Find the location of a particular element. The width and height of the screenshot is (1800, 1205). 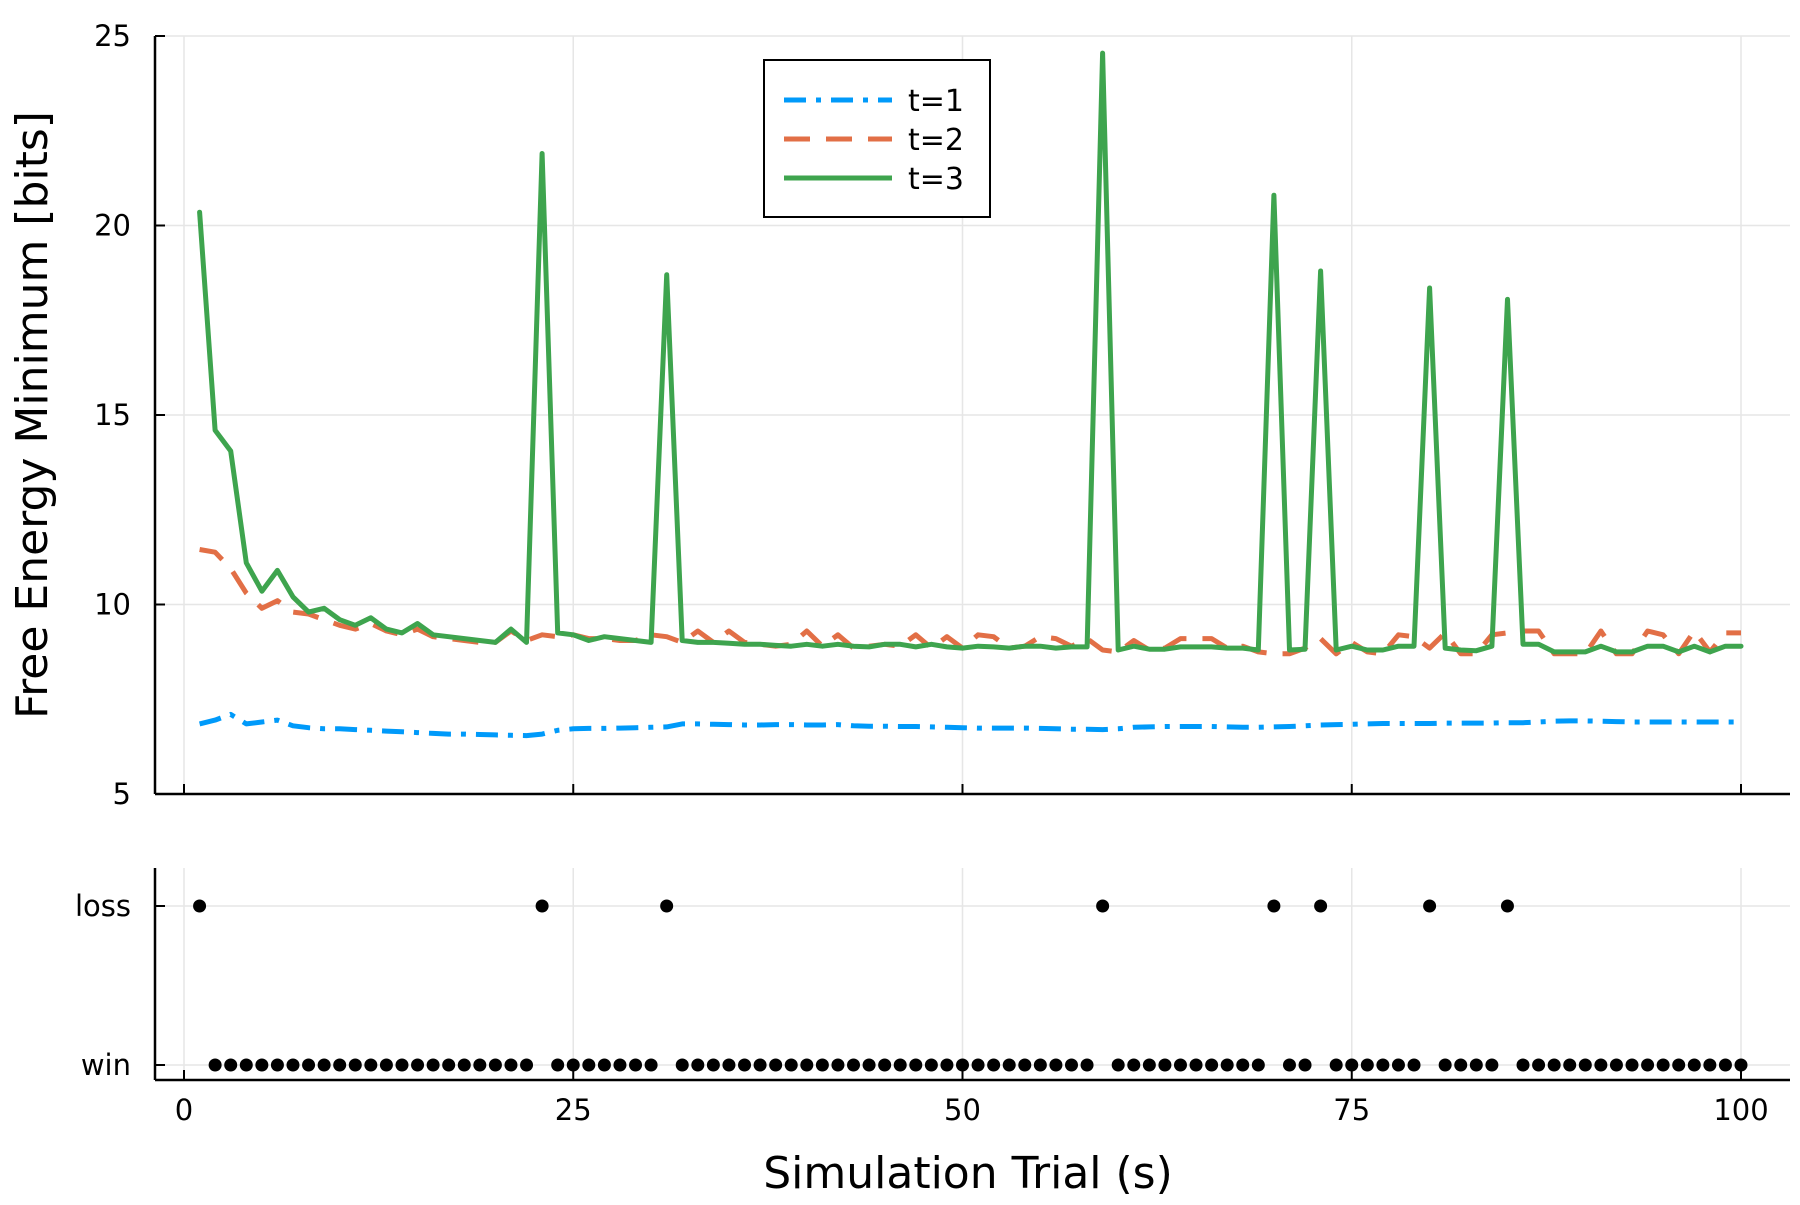

y-axis-title: Free Energy Minimum [bits] is located at coordinates (32, 415).